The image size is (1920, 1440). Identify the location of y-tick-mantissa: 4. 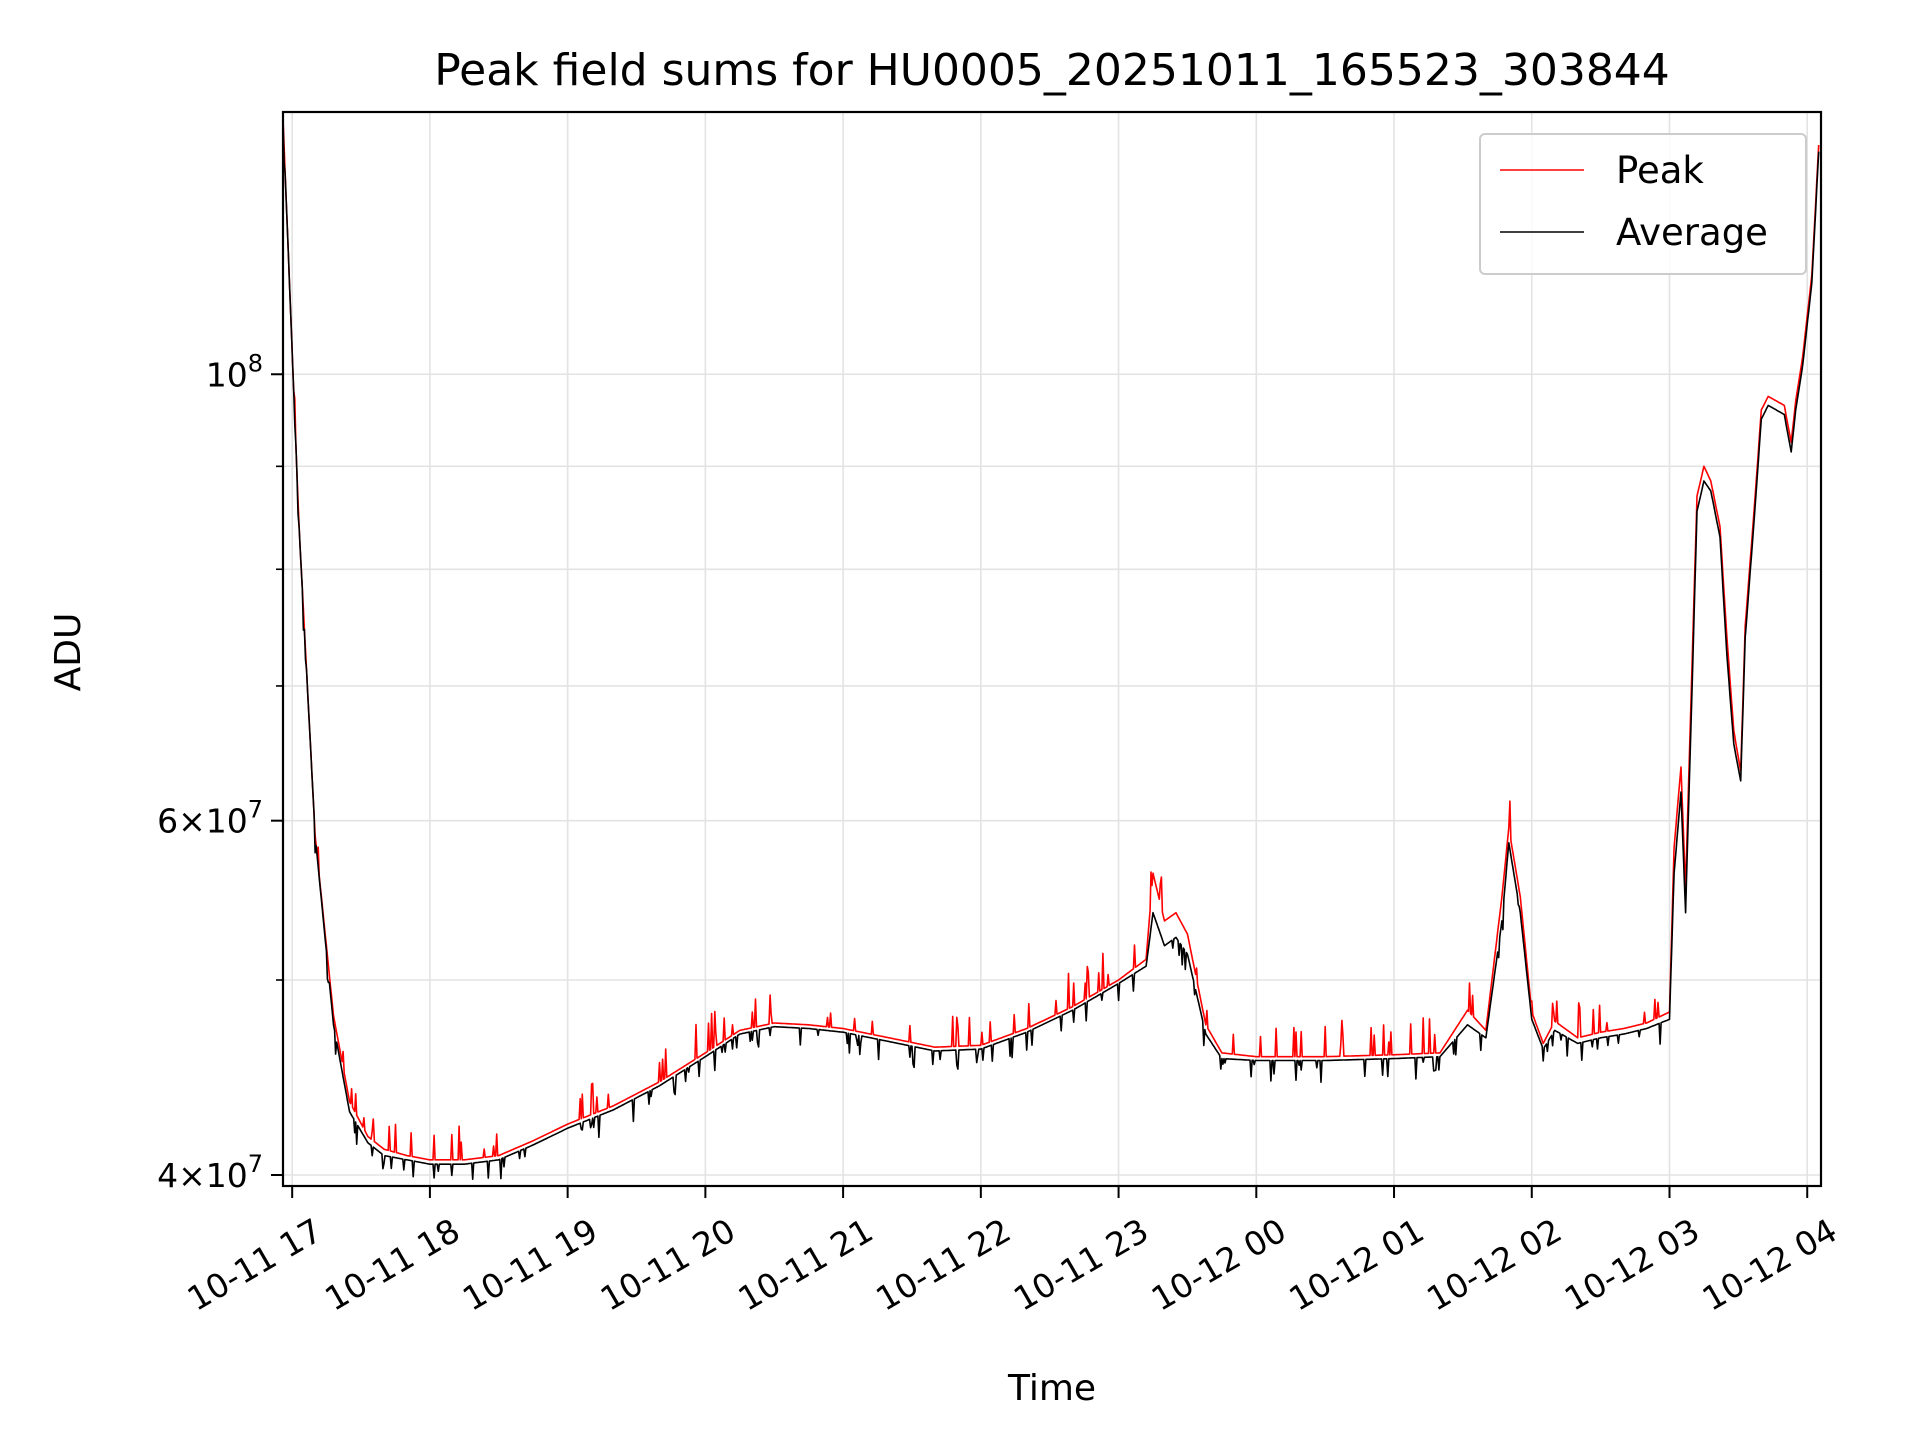
(167, 1175).